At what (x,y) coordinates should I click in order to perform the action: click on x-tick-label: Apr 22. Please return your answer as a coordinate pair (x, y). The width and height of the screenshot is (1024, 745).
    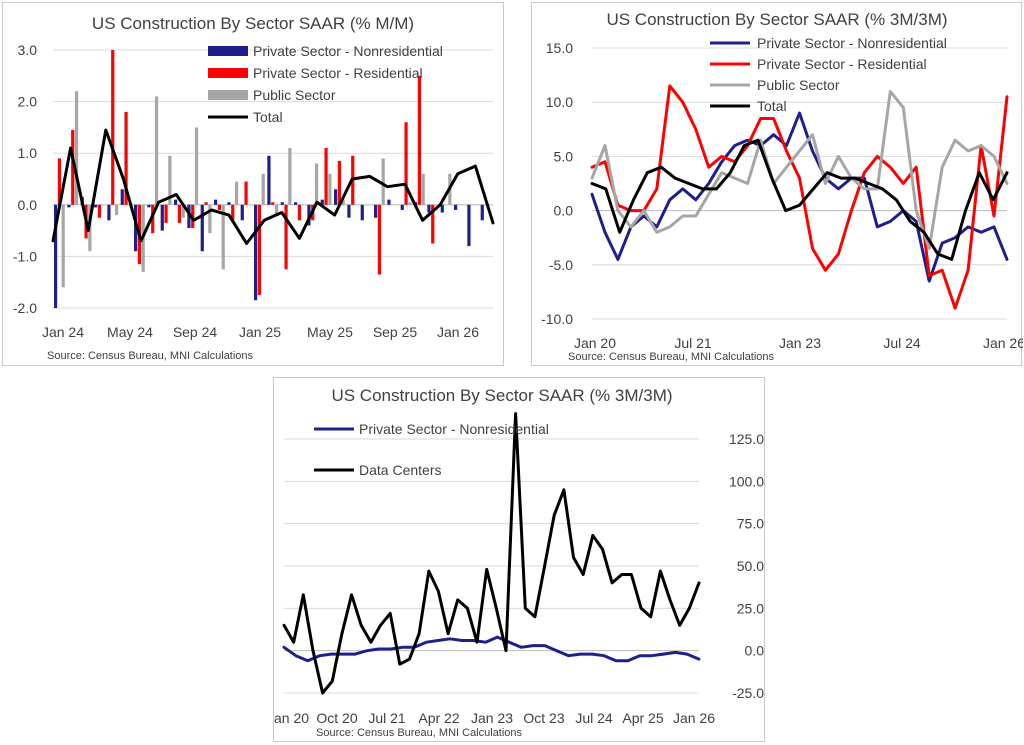
    Looking at the image, I should click on (438, 718).